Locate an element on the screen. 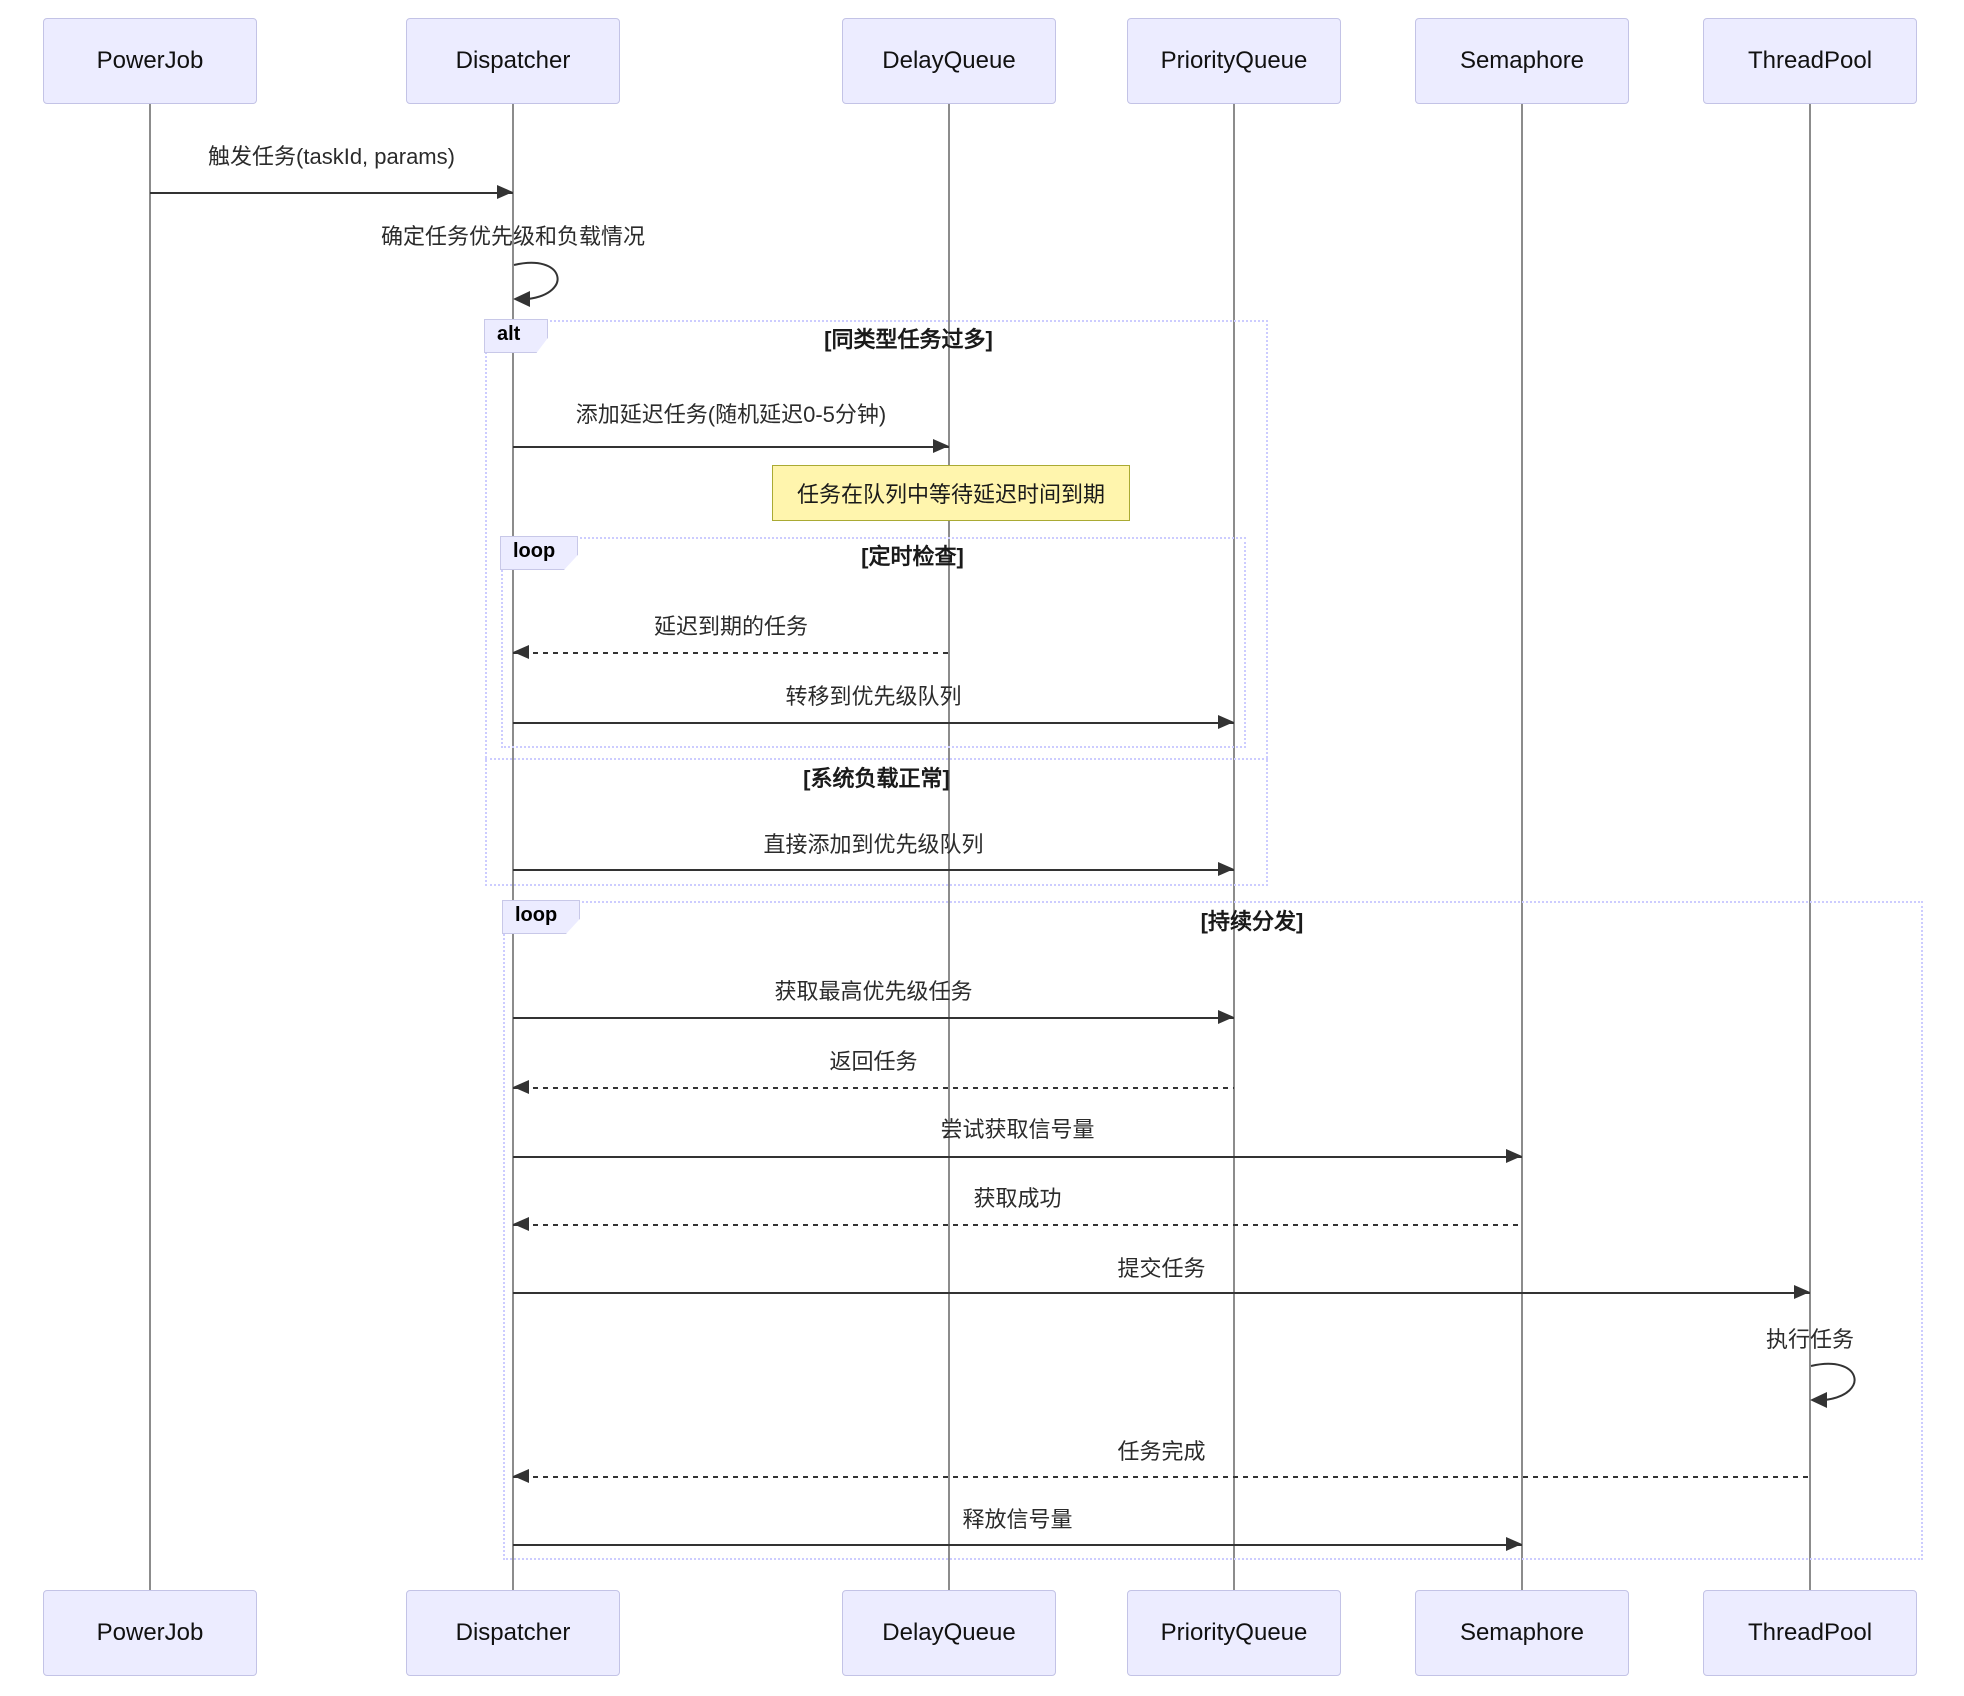 The width and height of the screenshot is (1964, 1696). message-label: 返回任务 is located at coordinates (873, 1061).